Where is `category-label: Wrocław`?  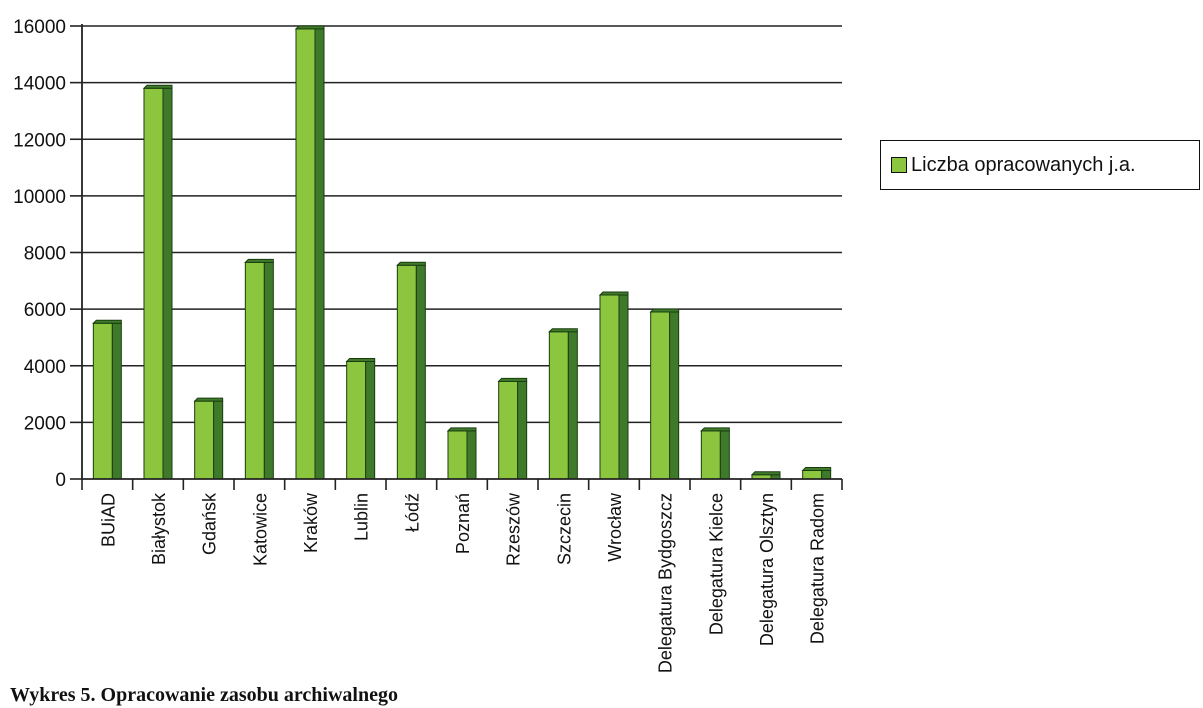
category-label: Wrocław is located at coordinates (615, 527).